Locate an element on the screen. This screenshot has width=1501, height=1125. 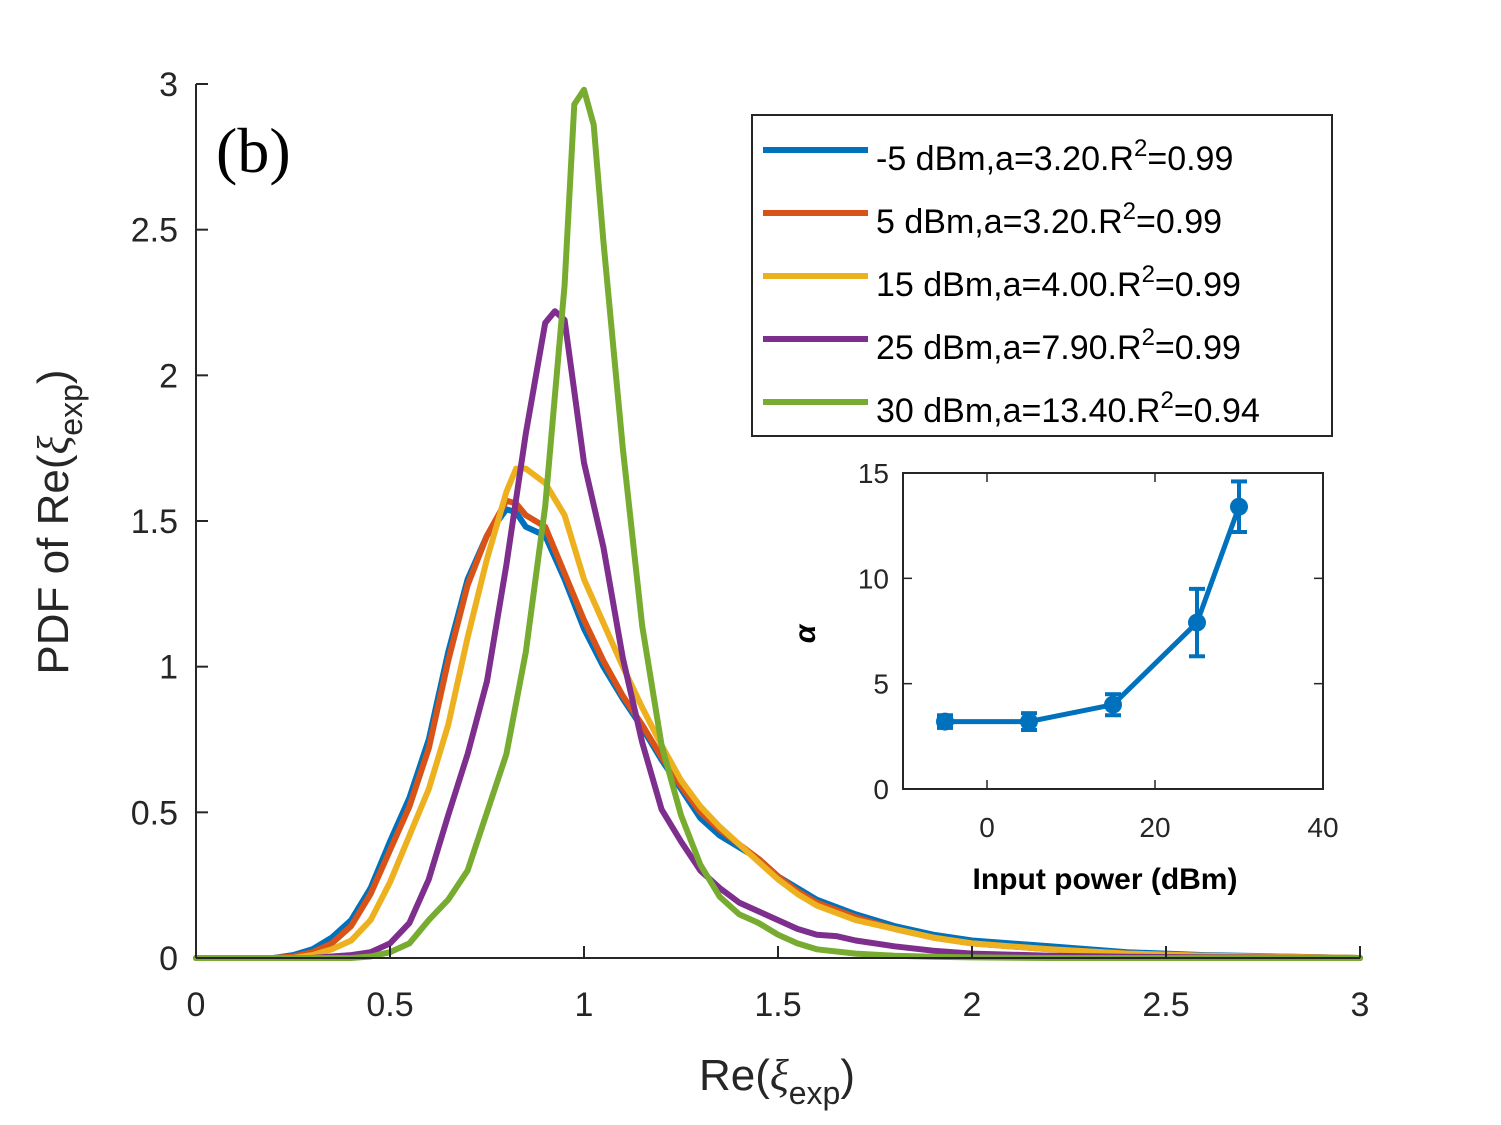
inset-x-tick-label: 40 is located at coordinates (1322, 827).